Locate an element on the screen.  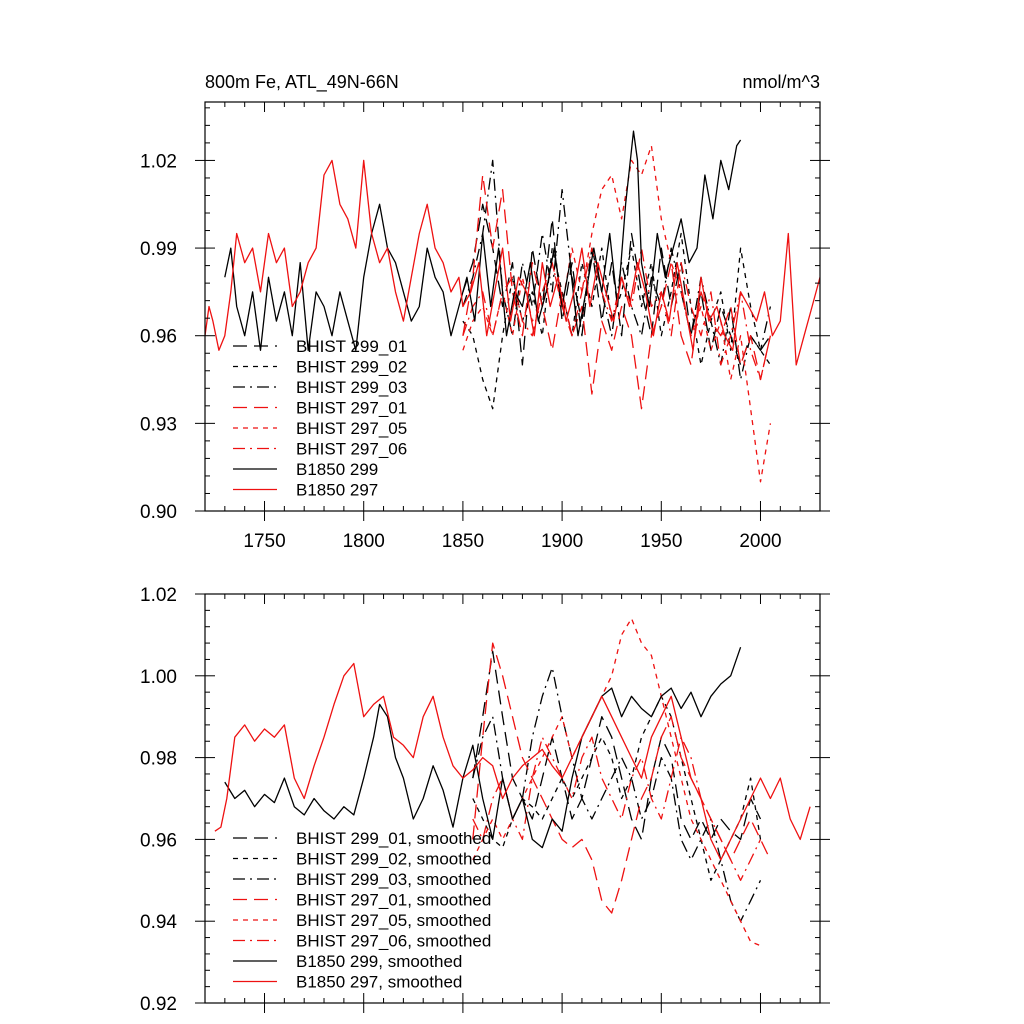
y-tick-label: 0.93 is located at coordinates (158, 424).